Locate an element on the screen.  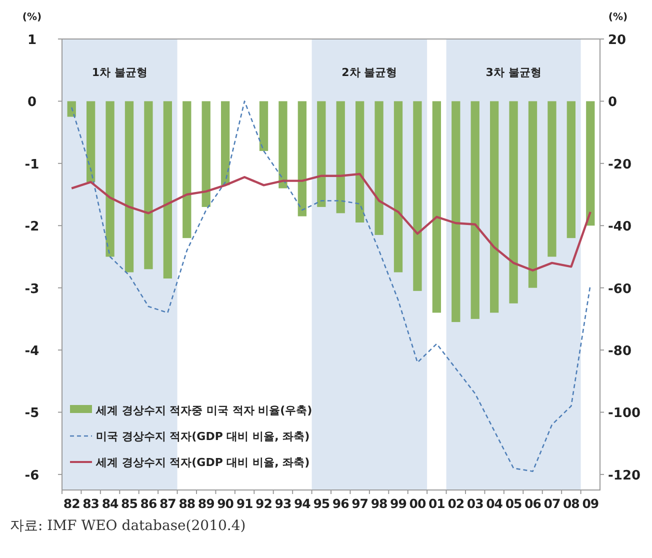
y2-tick-label: 20 is located at coordinates (617, 40).